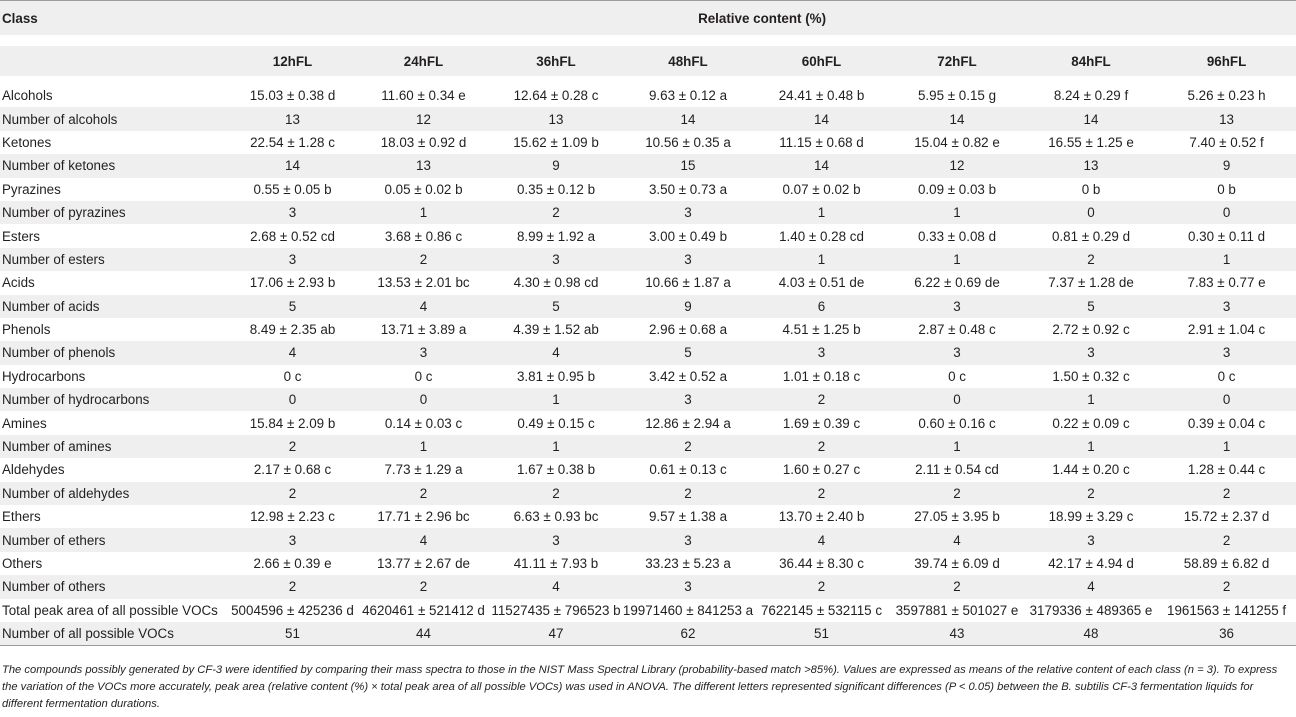 This screenshot has height=717, width=1296. I want to click on table-cell: 13.53 ± 2.01 bc, so click(423, 283).